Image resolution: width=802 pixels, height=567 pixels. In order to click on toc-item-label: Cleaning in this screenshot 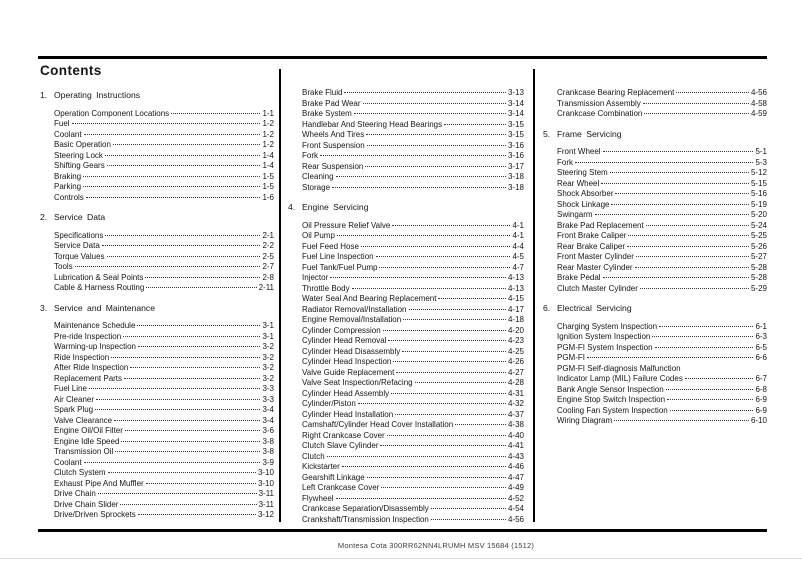, I will do `click(318, 176)`.